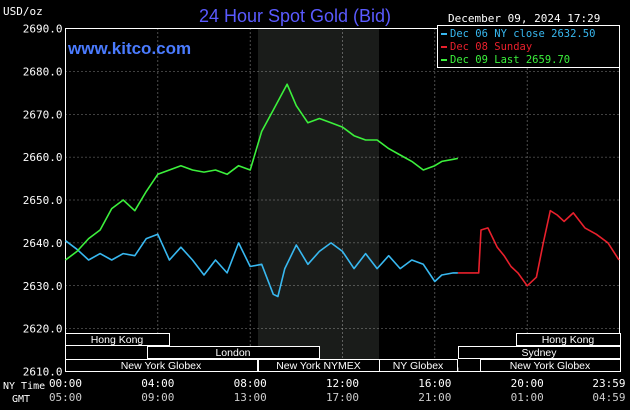  What do you see at coordinates (43, 29) in the screenshot?
I see `y-tick-label: 2690.0` at bounding box center [43, 29].